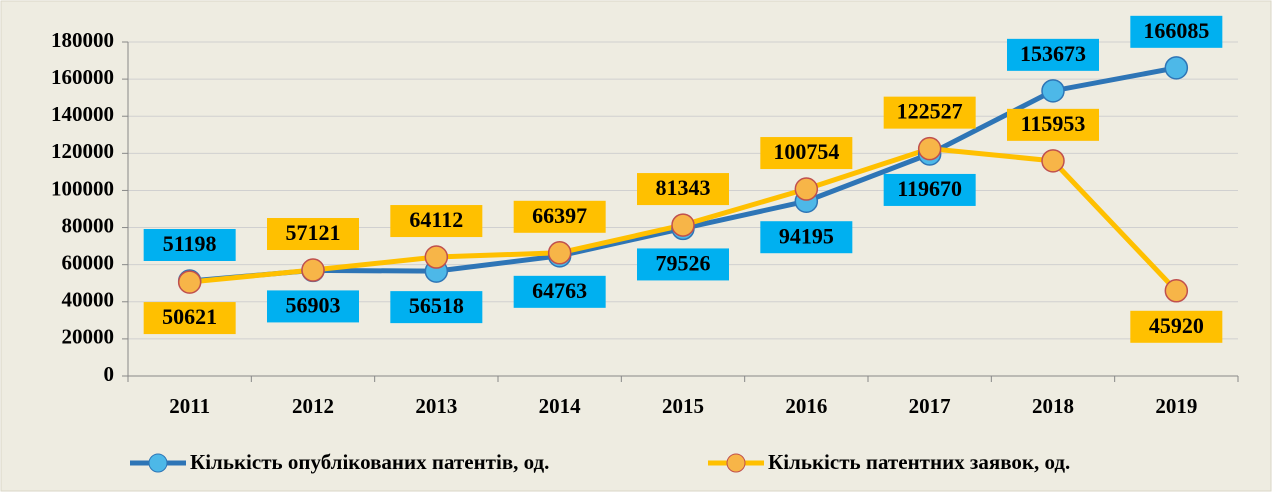 The width and height of the screenshot is (1272, 492). I want to click on y-tick-label: 60000, so click(88, 262).